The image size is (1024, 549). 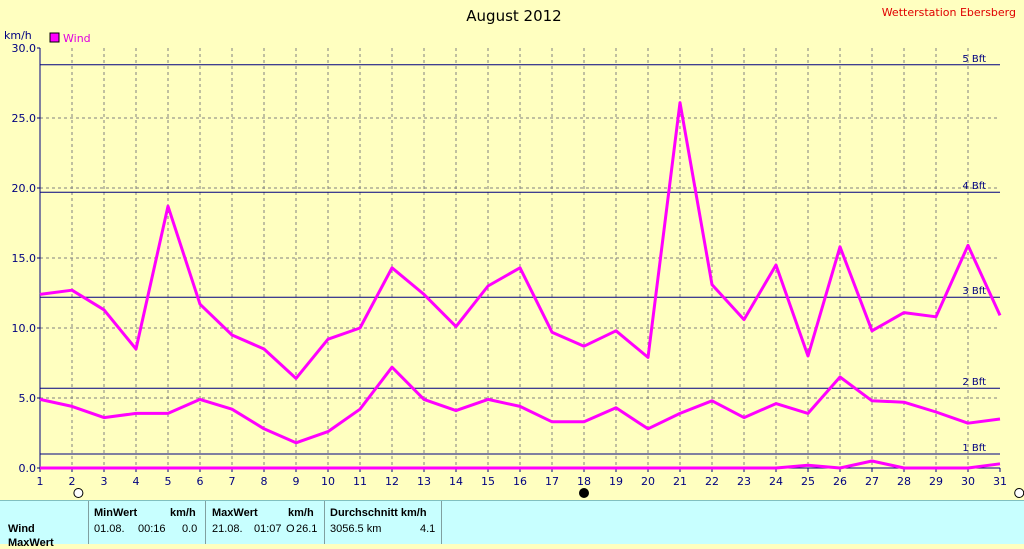 What do you see at coordinates (301, 513) in the screenshot?
I see `max-unit: km/h` at bounding box center [301, 513].